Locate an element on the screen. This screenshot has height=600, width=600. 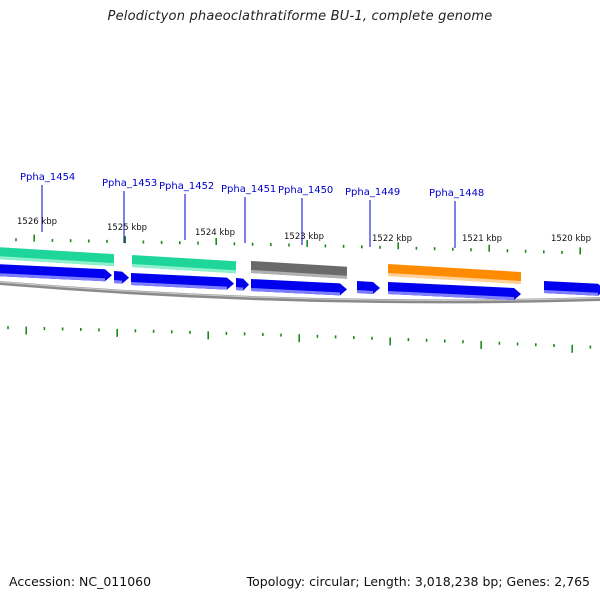
scale-label: 1520 kbp is located at coordinates (571, 239).